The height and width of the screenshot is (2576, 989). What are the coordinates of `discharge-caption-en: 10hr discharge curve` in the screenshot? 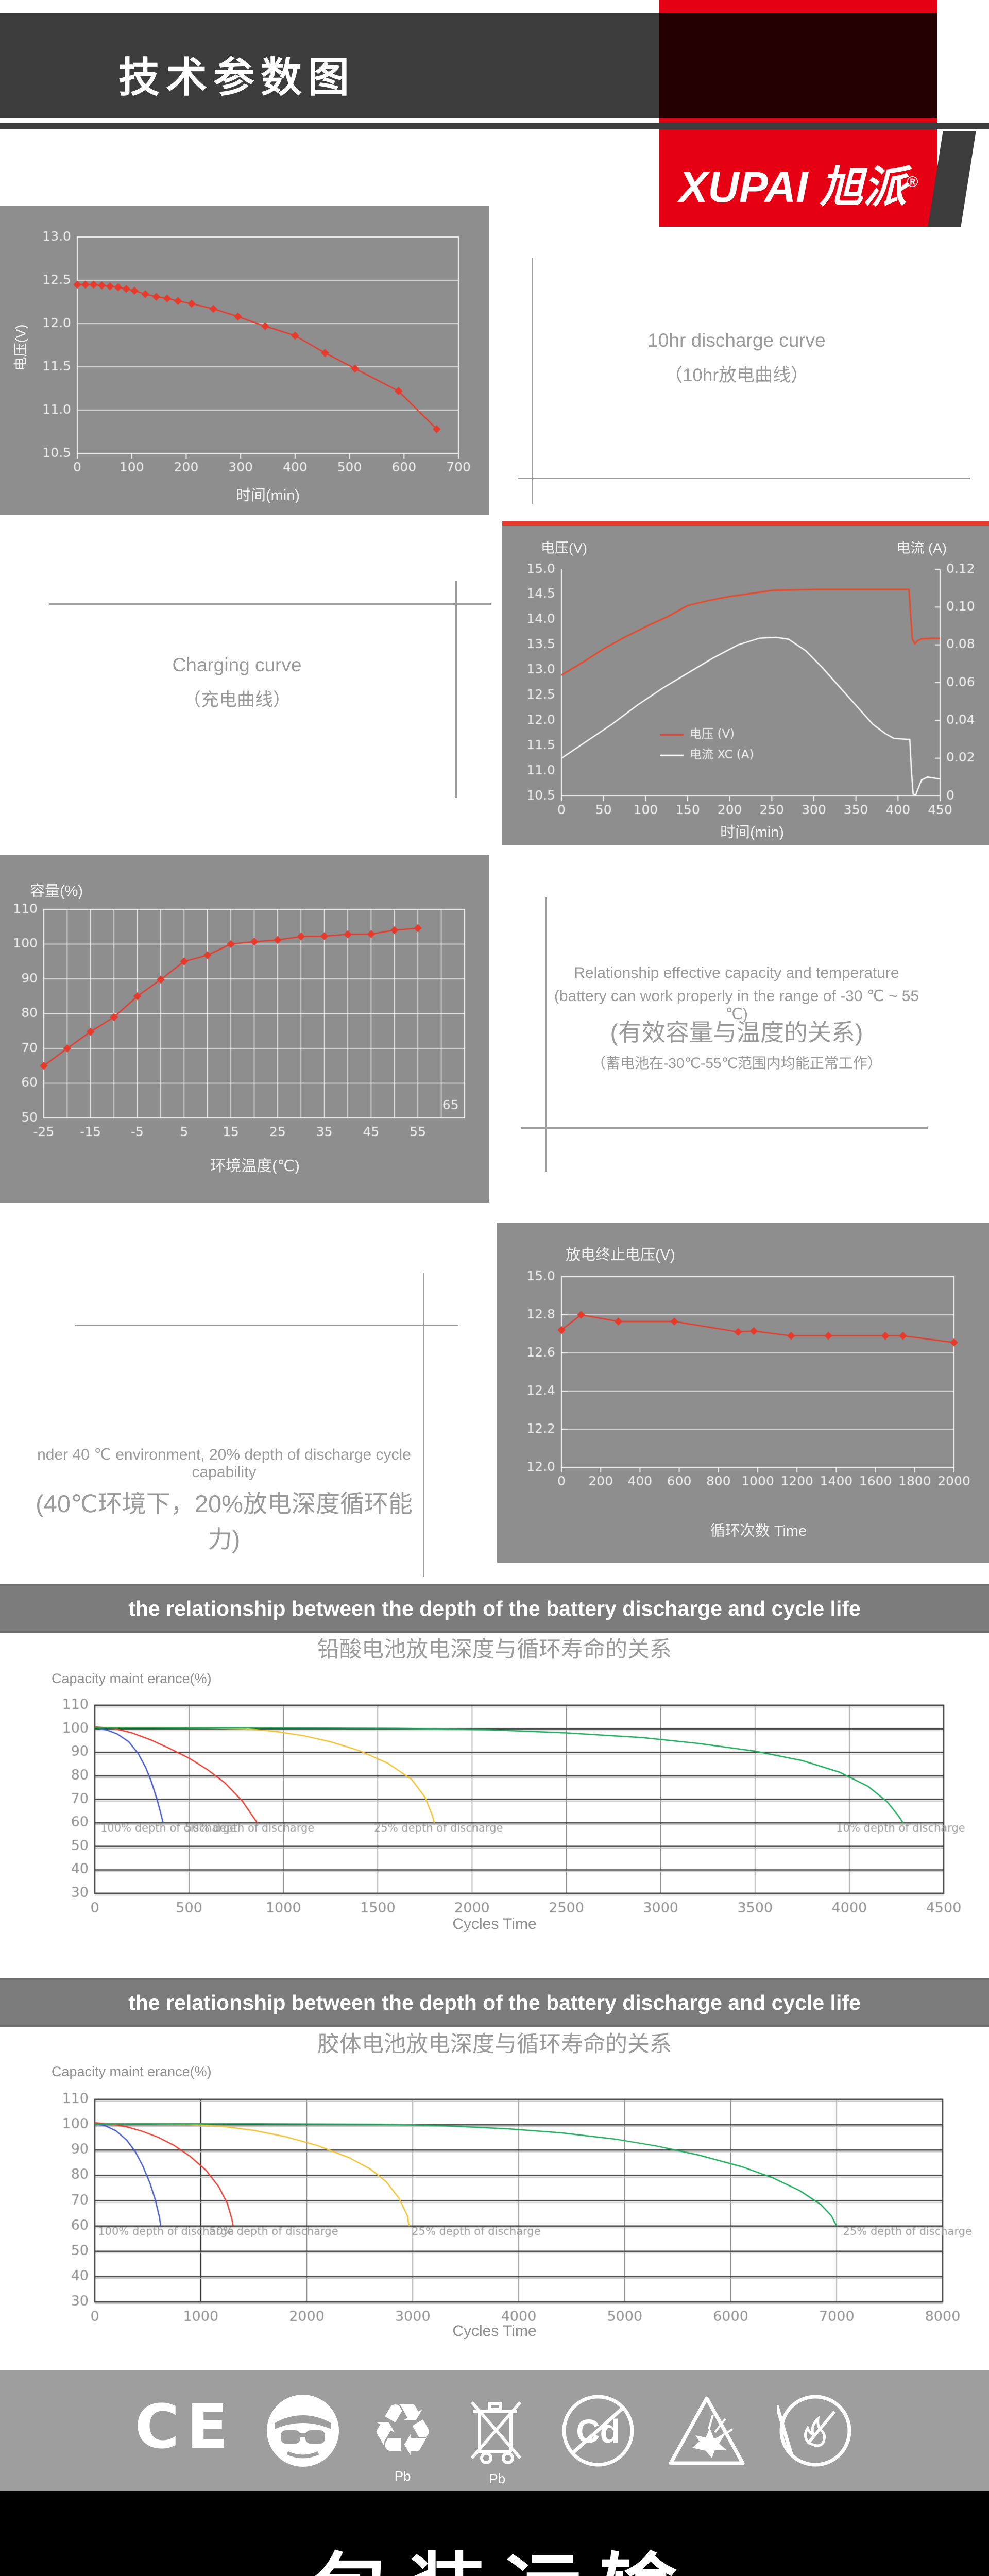 It's located at (736, 340).